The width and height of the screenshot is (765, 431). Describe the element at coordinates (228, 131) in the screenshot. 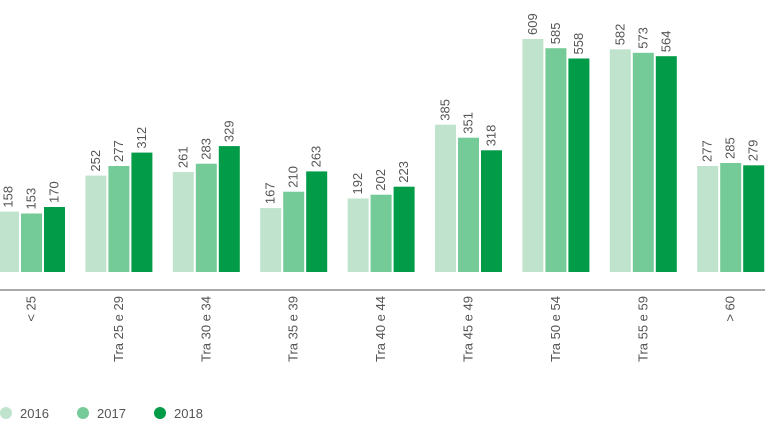

I see `value-label-tra-30-e-34-2018: 329` at that location.